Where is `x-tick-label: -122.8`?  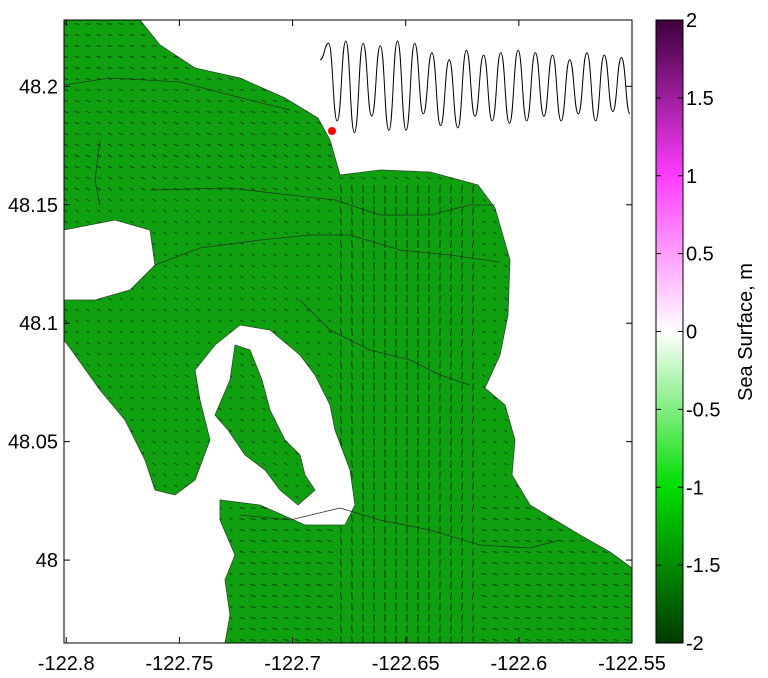
x-tick-label: -122.8 is located at coordinates (66, 664).